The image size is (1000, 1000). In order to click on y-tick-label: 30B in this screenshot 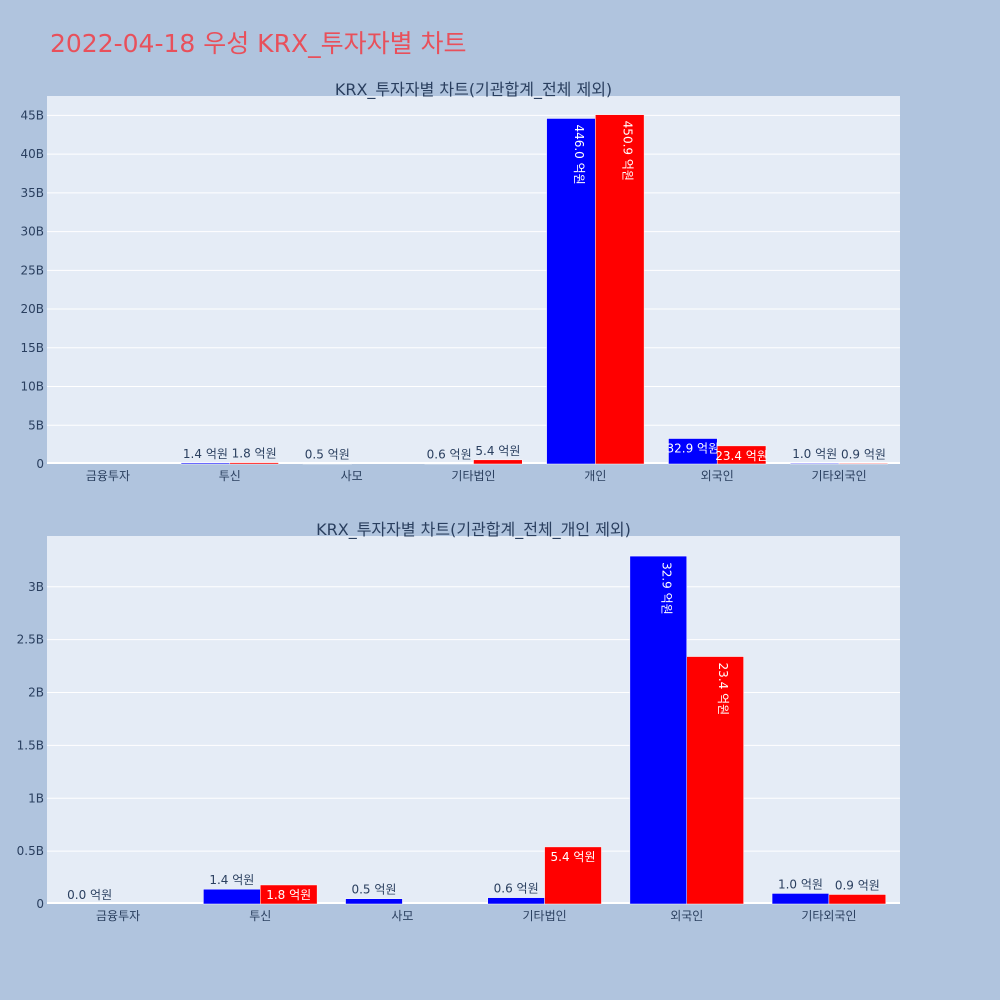, I will do `click(32, 232)`.